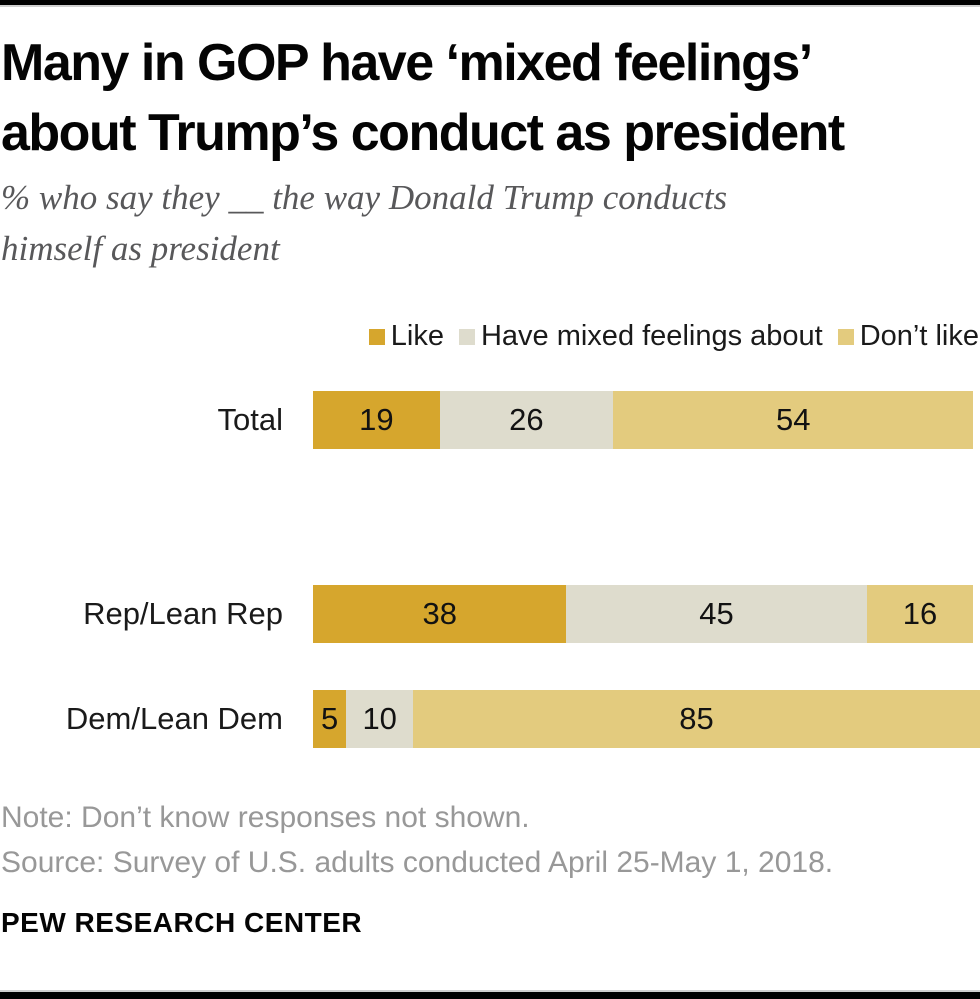 The image size is (980, 999). I want to click on bar-value-label: 45, so click(716, 613).